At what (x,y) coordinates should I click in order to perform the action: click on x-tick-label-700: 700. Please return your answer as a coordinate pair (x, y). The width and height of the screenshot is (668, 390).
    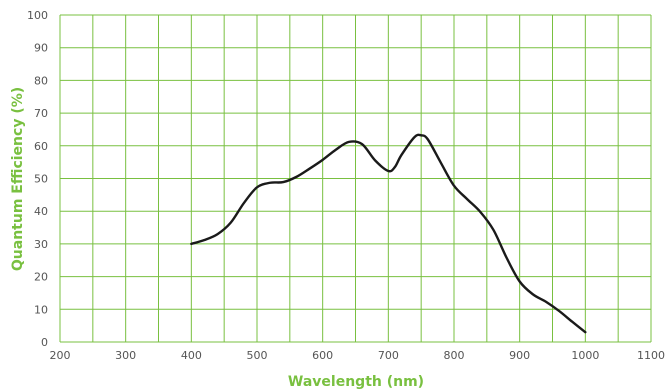
    Looking at the image, I should click on (388, 355).